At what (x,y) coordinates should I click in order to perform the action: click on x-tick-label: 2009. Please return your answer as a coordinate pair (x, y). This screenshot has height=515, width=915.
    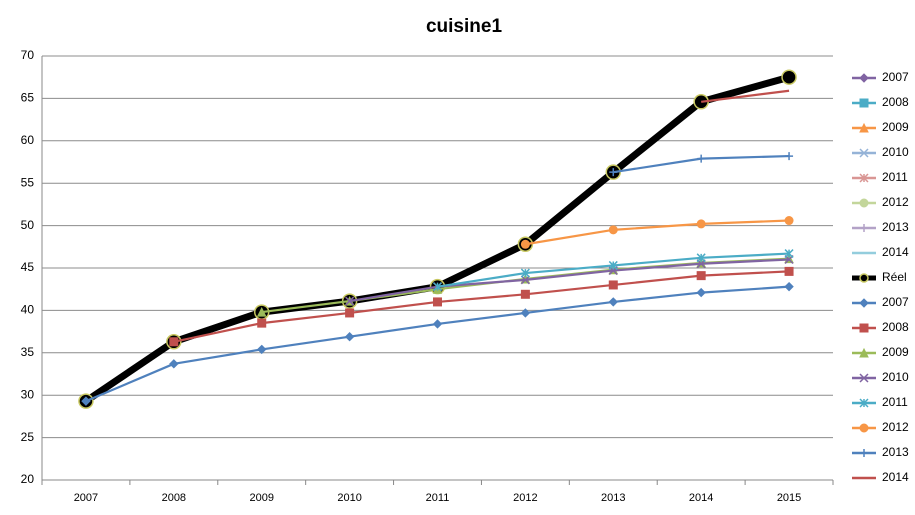
    Looking at the image, I should click on (261, 498).